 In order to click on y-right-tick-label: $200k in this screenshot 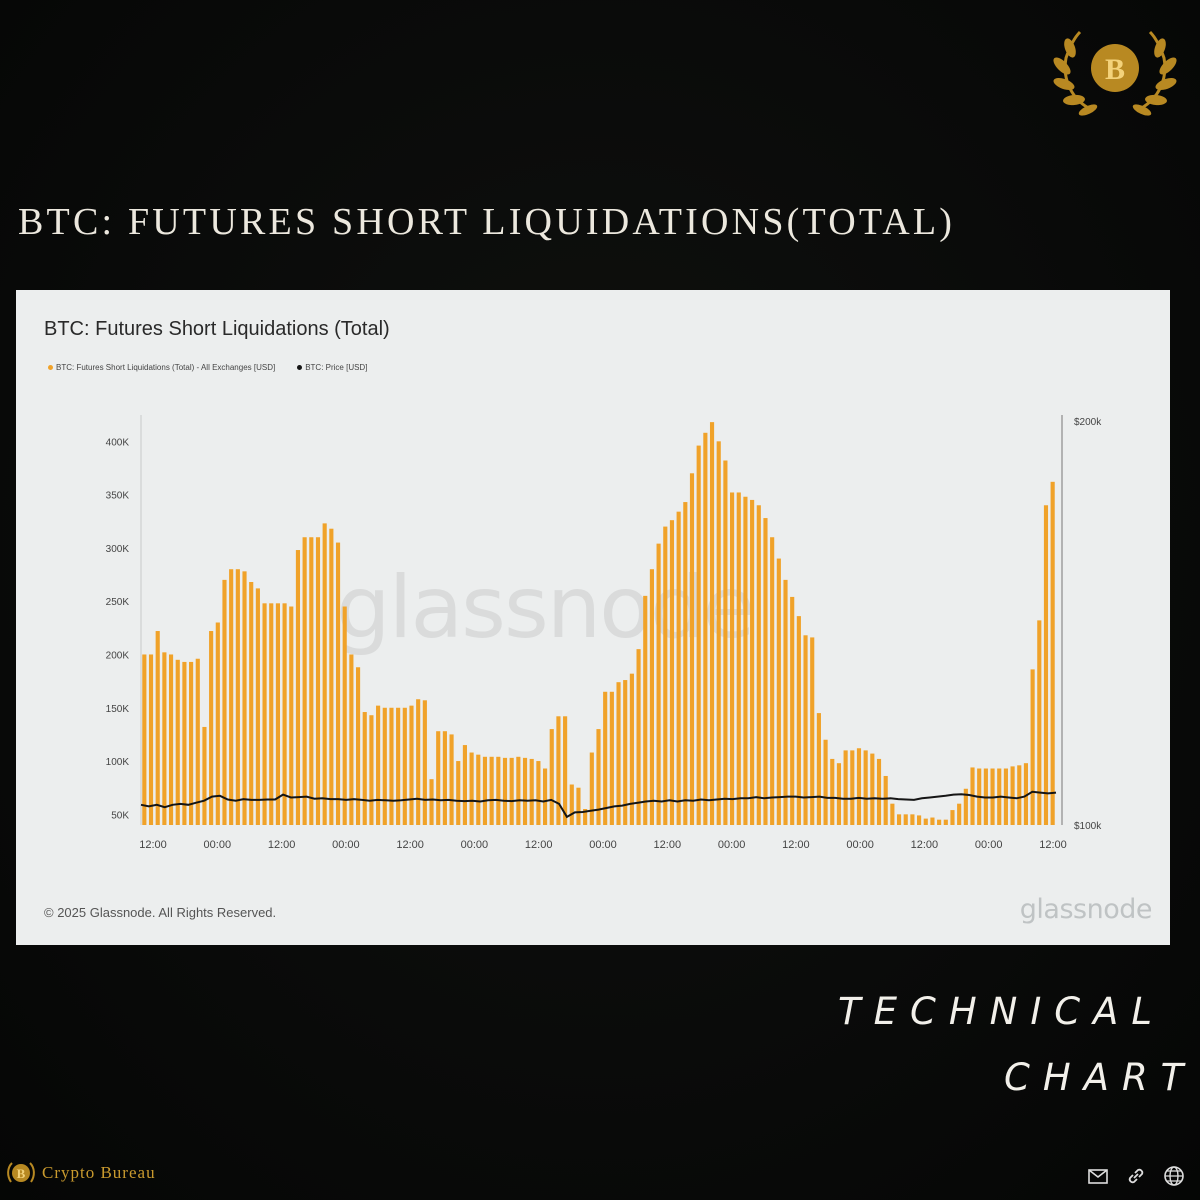, I will do `click(1088, 422)`.